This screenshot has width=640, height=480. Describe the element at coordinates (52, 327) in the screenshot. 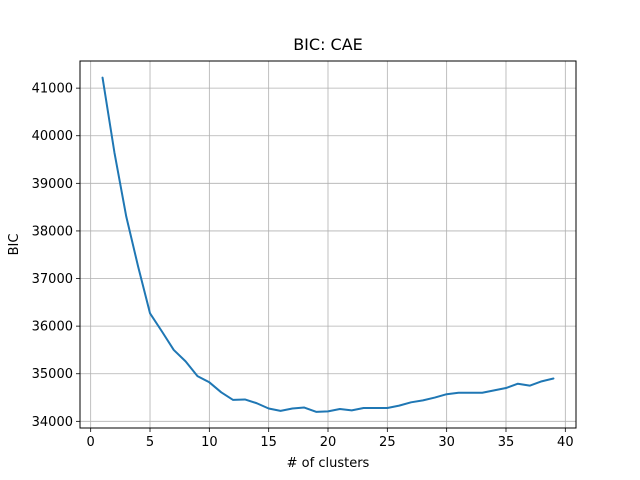

I see `y-tick-label: 36000` at that location.